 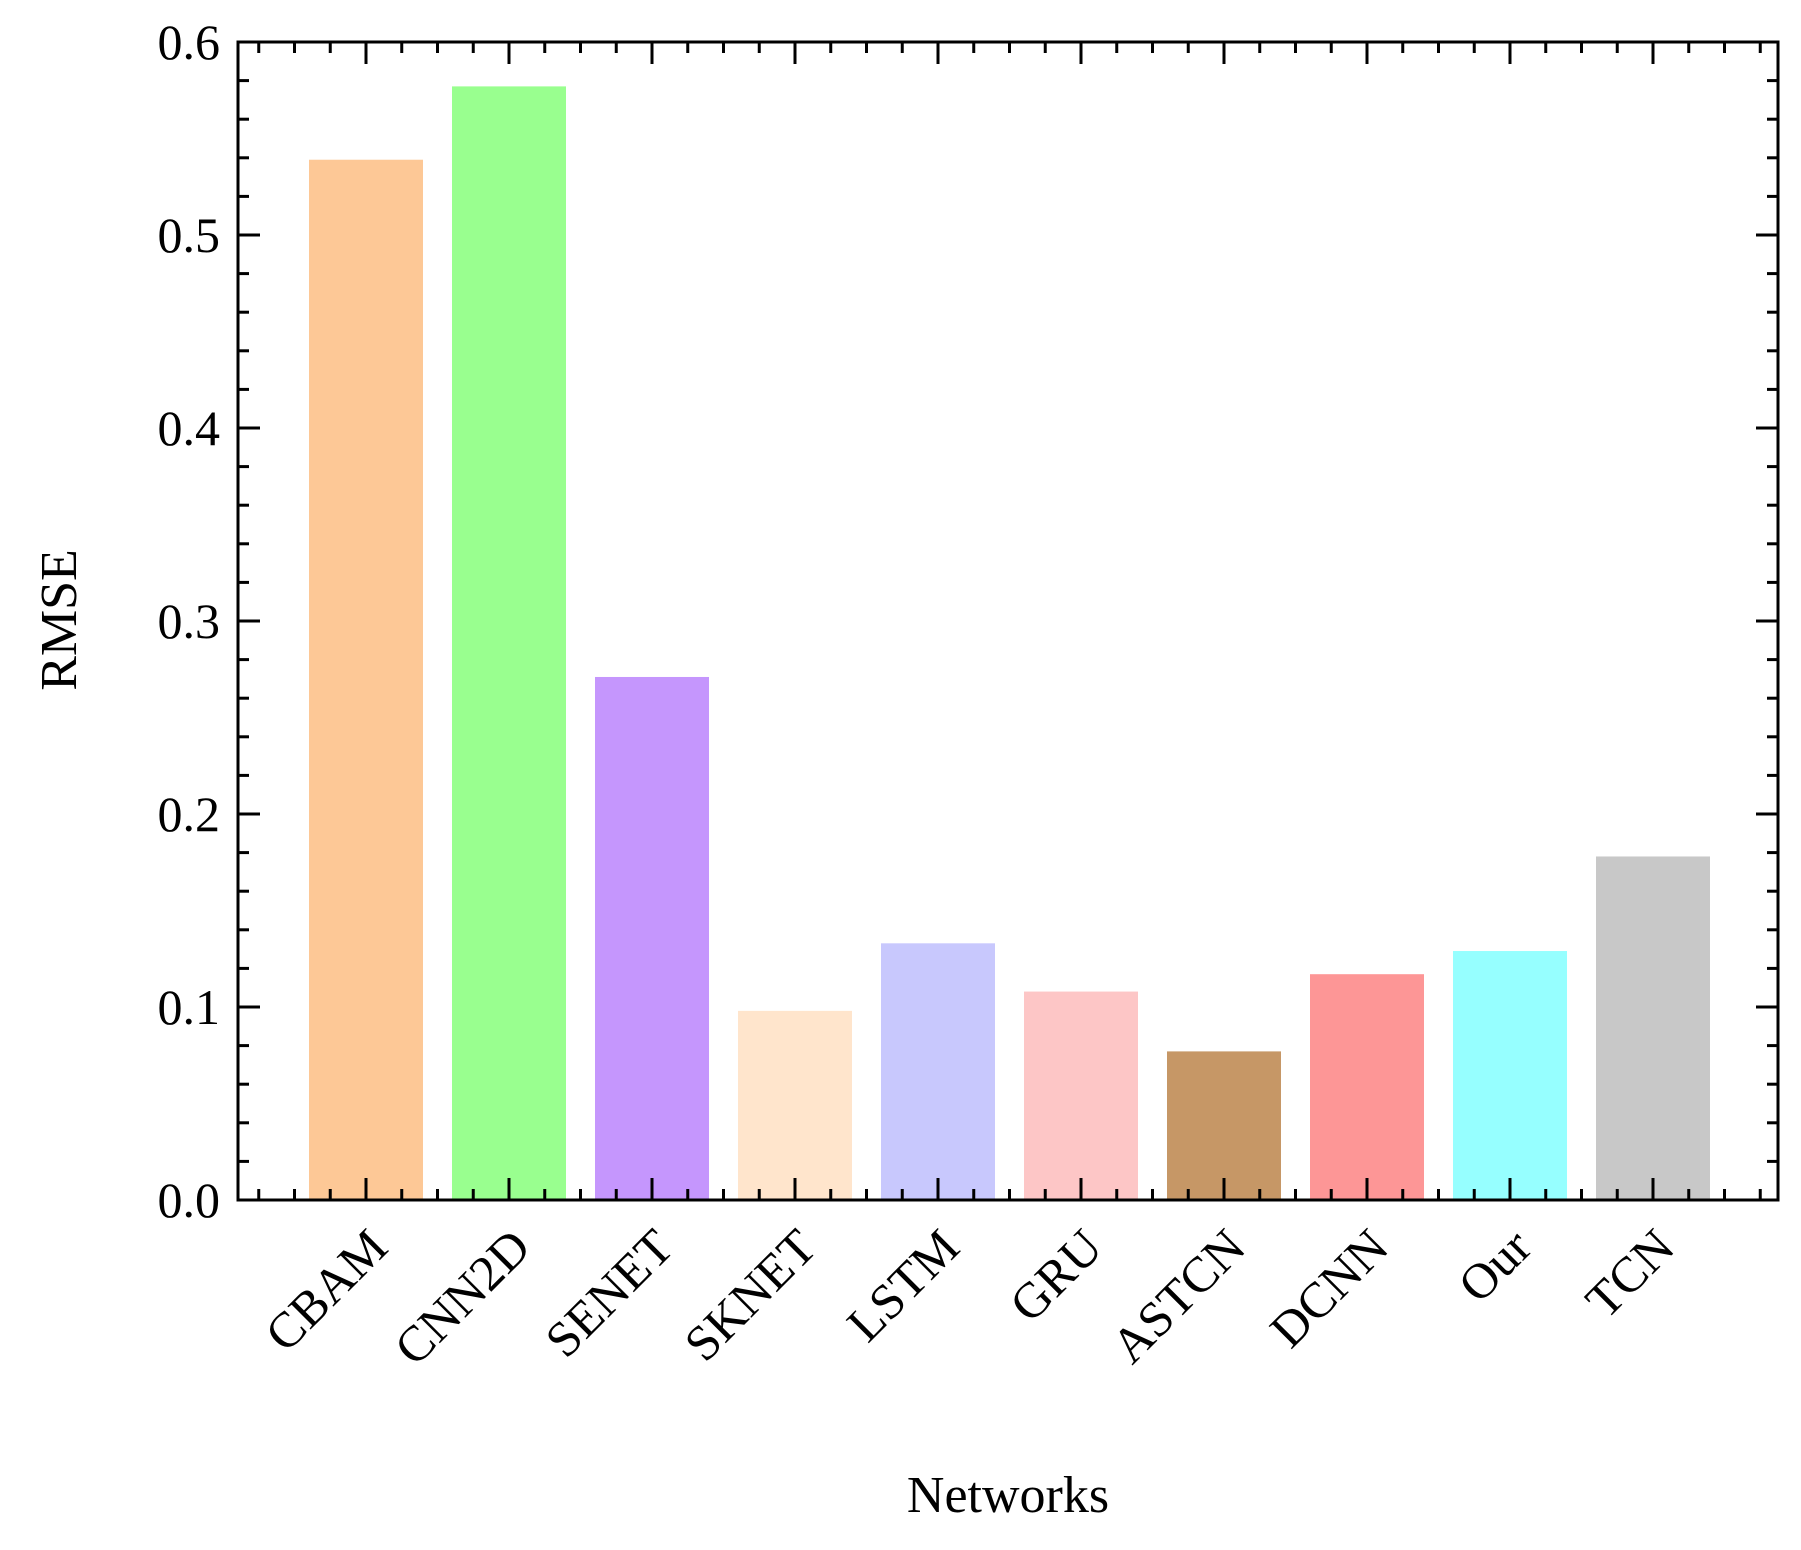 I want to click on bar-tcn, so click(x=1653, y=1028).